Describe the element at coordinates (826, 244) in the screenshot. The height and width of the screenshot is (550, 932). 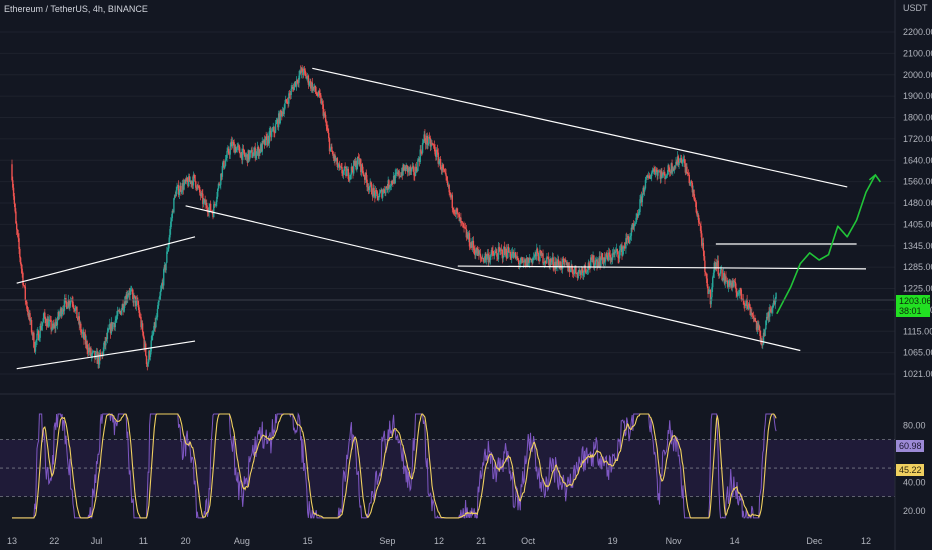
I see `projection-line` at that location.